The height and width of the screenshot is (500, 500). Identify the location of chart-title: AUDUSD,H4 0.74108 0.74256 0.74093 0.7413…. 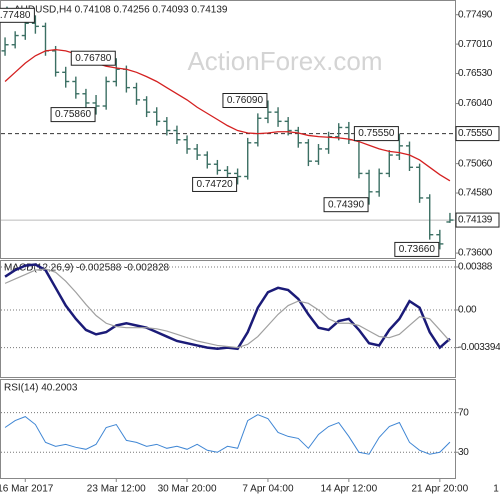
(121, 10).